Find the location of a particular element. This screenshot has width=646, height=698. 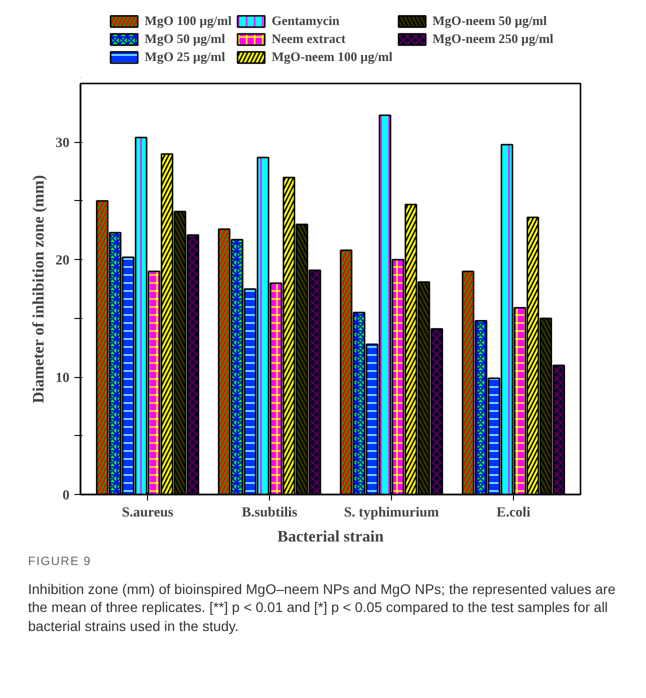

y-tick-label: 0 is located at coordinates (66, 496).